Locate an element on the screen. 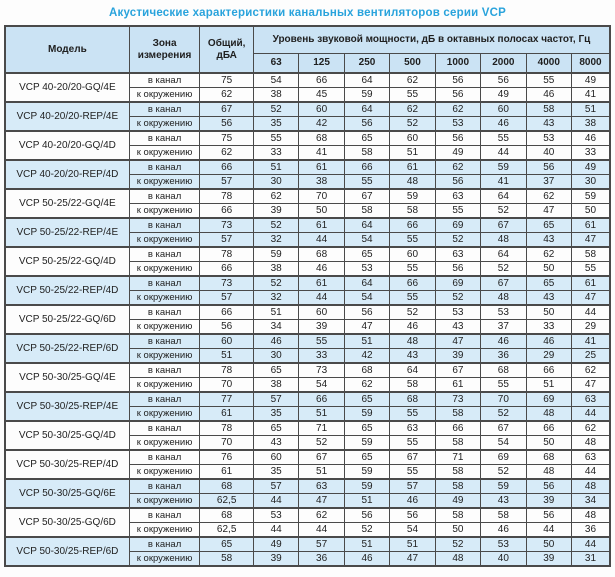 The height and width of the screenshot is (577, 615). spl-value-cell: 38 is located at coordinates (276, 269).